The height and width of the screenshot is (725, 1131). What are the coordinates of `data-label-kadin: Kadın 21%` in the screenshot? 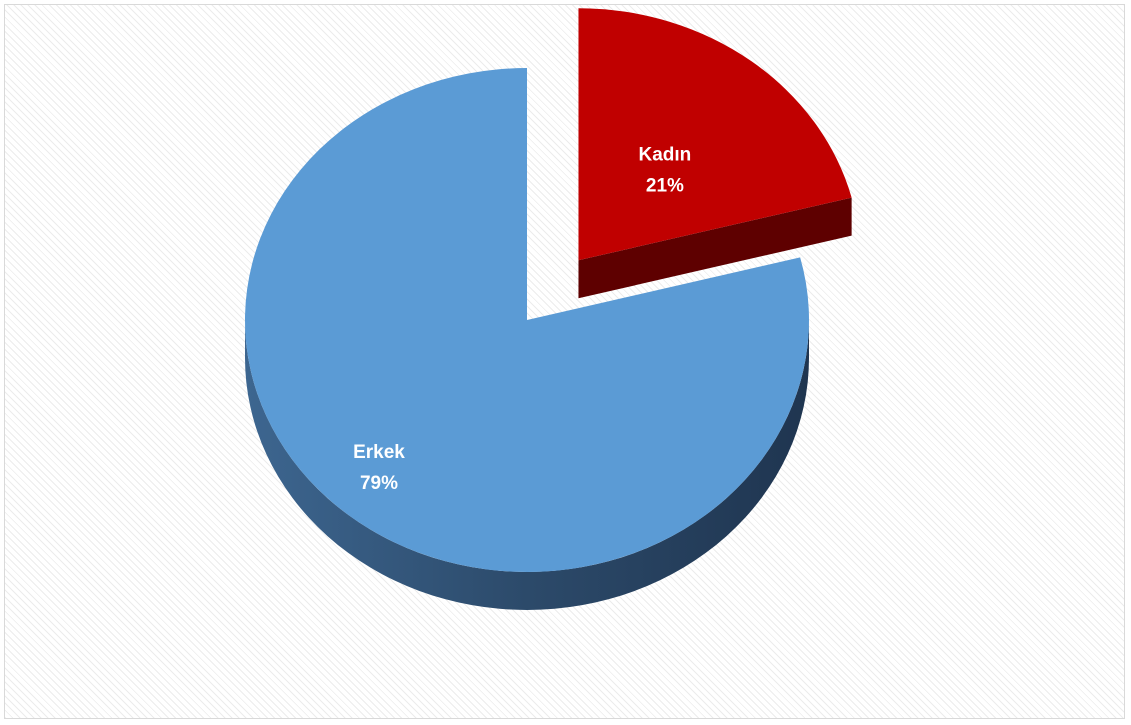 It's located at (665, 171).